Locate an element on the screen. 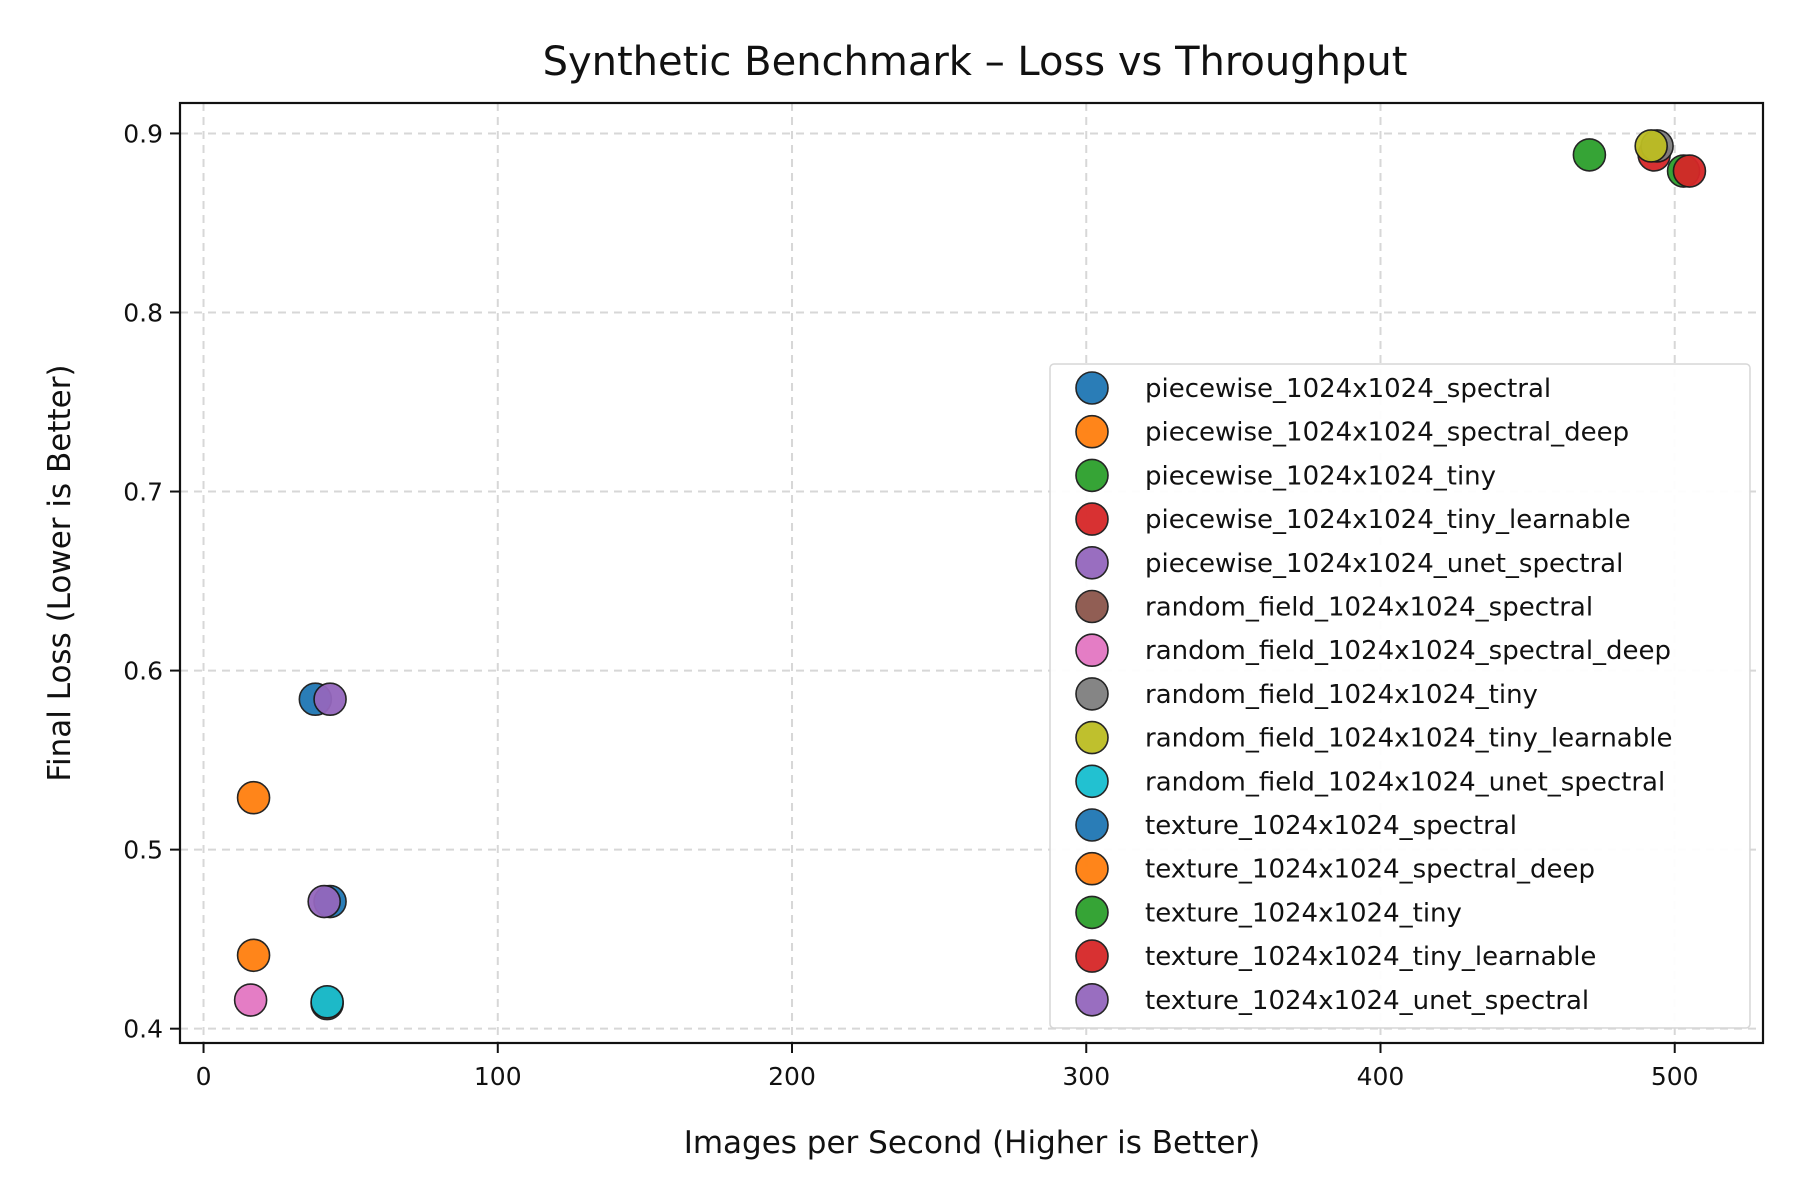 The width and height of the screenshot is (1800, 1200). legend-marker-random_field_1024x1024_spectral_deep is located at coordinates (1092, 650).